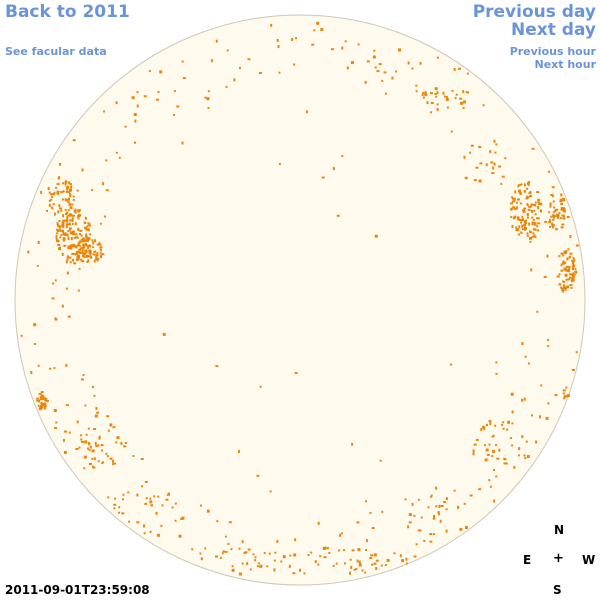 Image resolution: width=600 pixels, height=600 pixels. What do you see at coordinates (56, 51) in the screenshot?
I see `see-facular-data-link: See facular data` at bounding box center [56, 51].